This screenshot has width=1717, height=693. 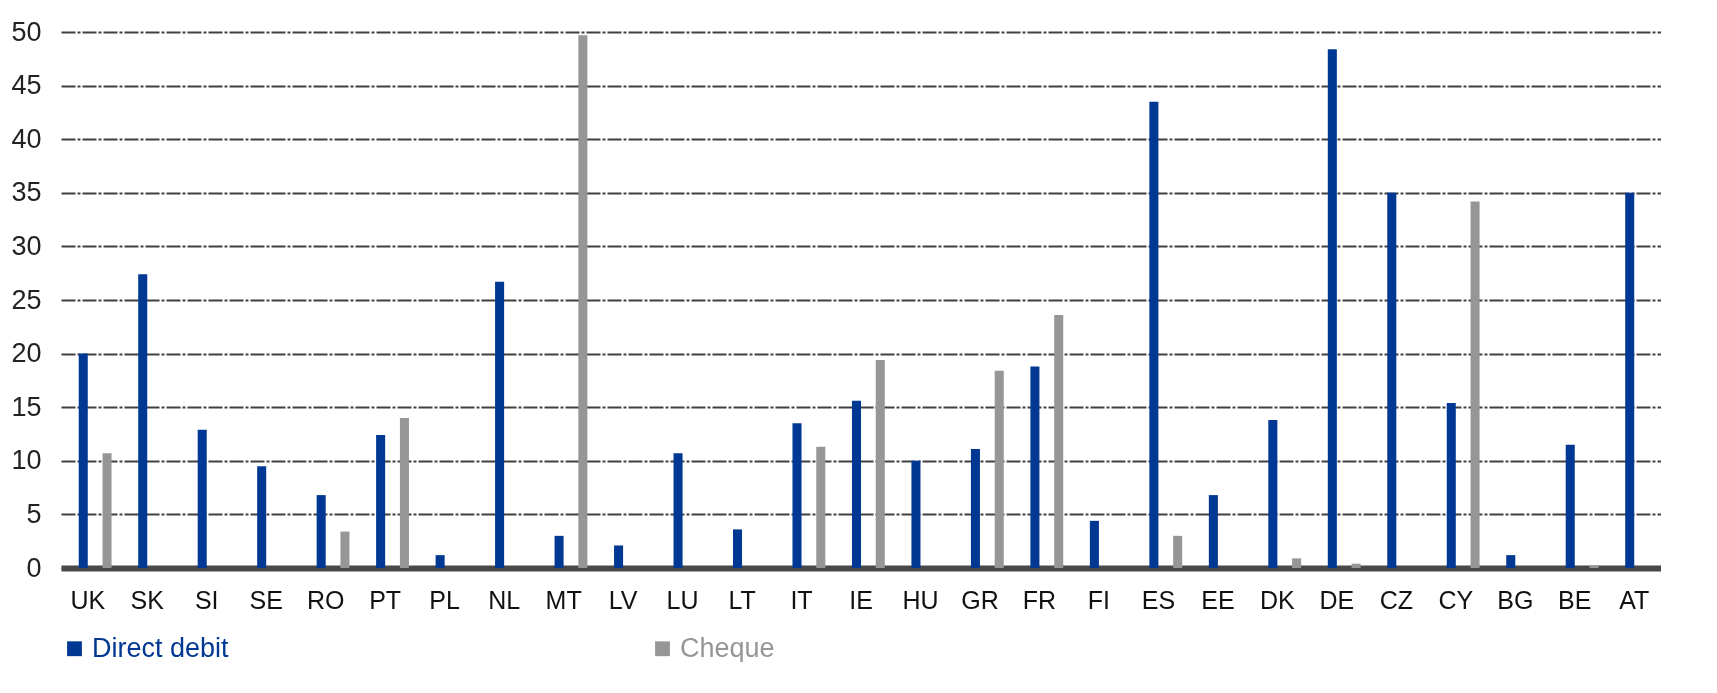 What do you see at coordinates (266, 599) in the screenshot?
I see `x-tick-label: SE` at bounding box center [266, 599].